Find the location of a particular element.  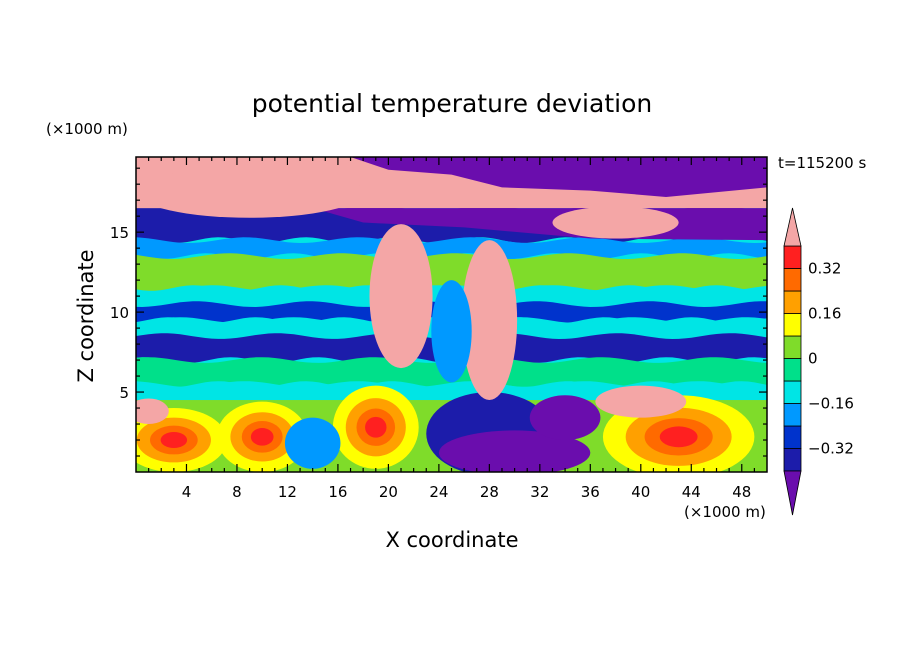

x-tick-label: 44 is located at coordinates (691, 492).